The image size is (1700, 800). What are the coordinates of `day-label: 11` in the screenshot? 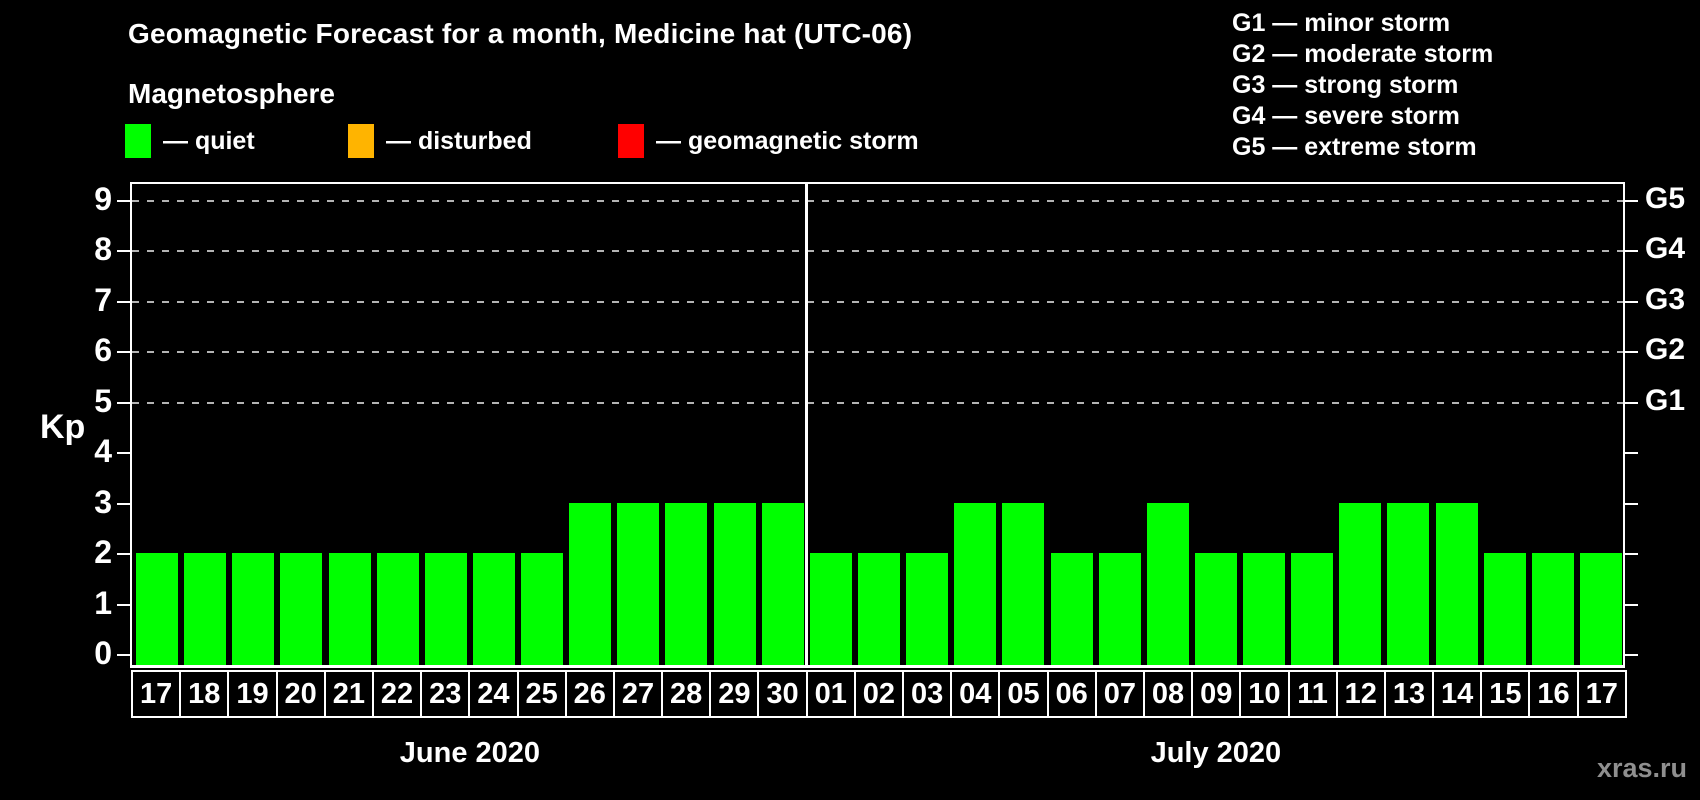 It's located at (1311, 694).